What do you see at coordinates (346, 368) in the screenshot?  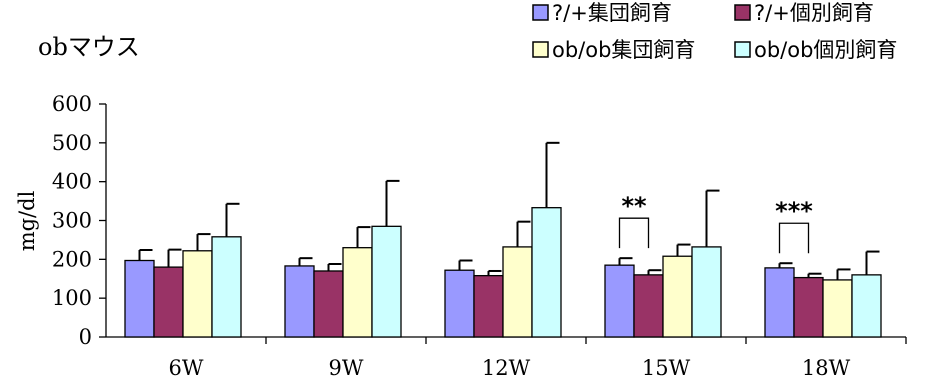 I see `x-tick-label-9W: 9W` at bounding box center [346, 368].